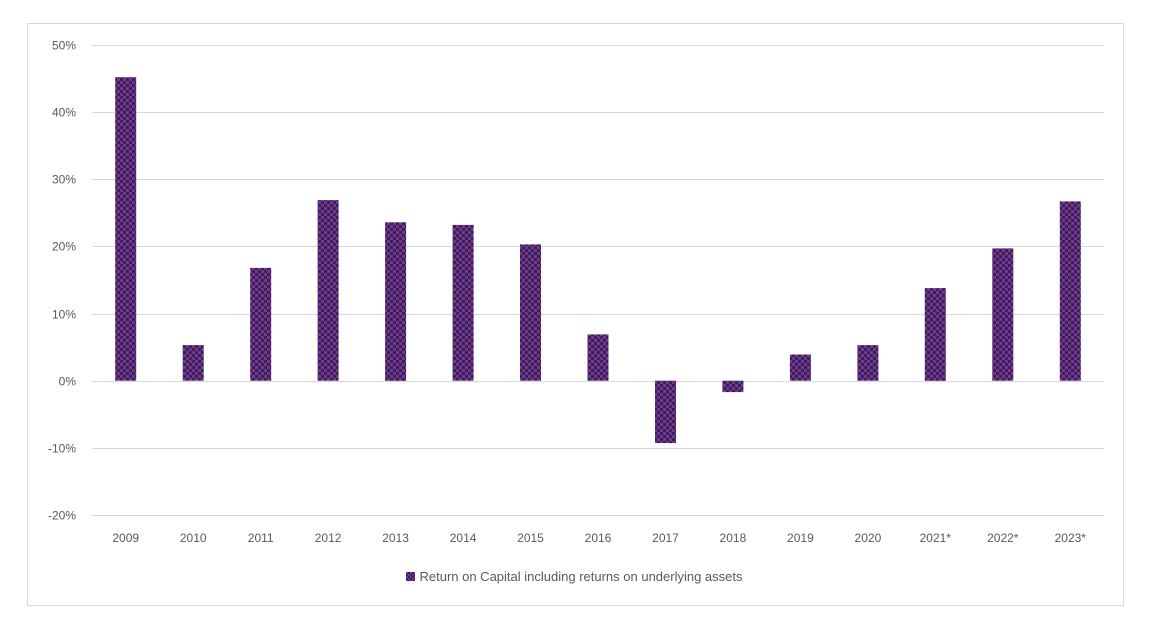 This screenshot has height=626, width=1149. I want to click on y-tick-label: 10%, so click(64, 315).